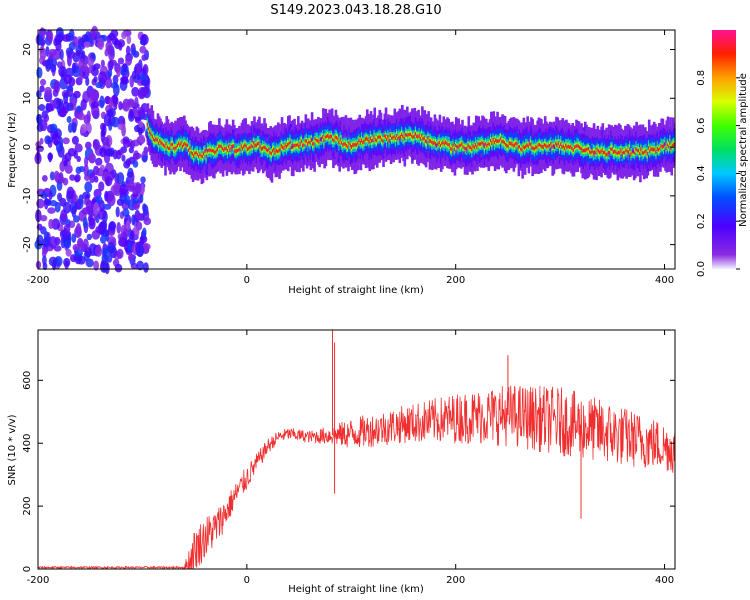 This screenshot has width=750, height=600. I want to click on colorbar-tick-label: 0.8, so click(701, 78).